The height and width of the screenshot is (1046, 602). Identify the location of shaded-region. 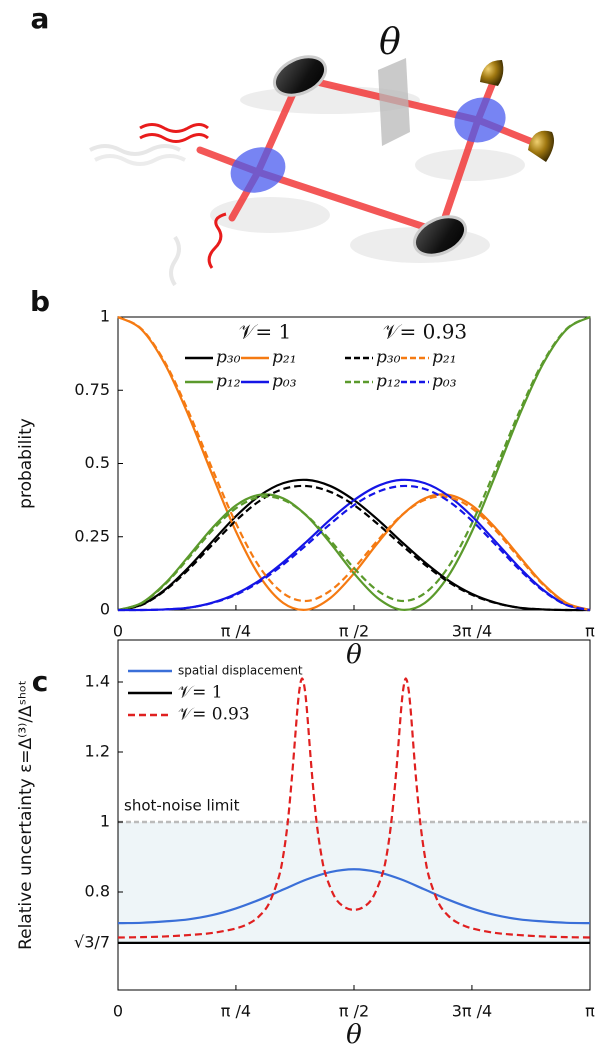
(354, 882).